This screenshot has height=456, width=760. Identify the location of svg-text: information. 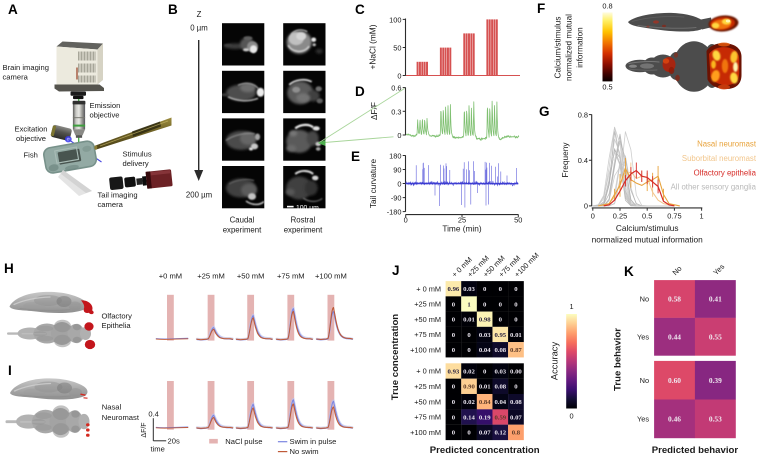
(580, 47).